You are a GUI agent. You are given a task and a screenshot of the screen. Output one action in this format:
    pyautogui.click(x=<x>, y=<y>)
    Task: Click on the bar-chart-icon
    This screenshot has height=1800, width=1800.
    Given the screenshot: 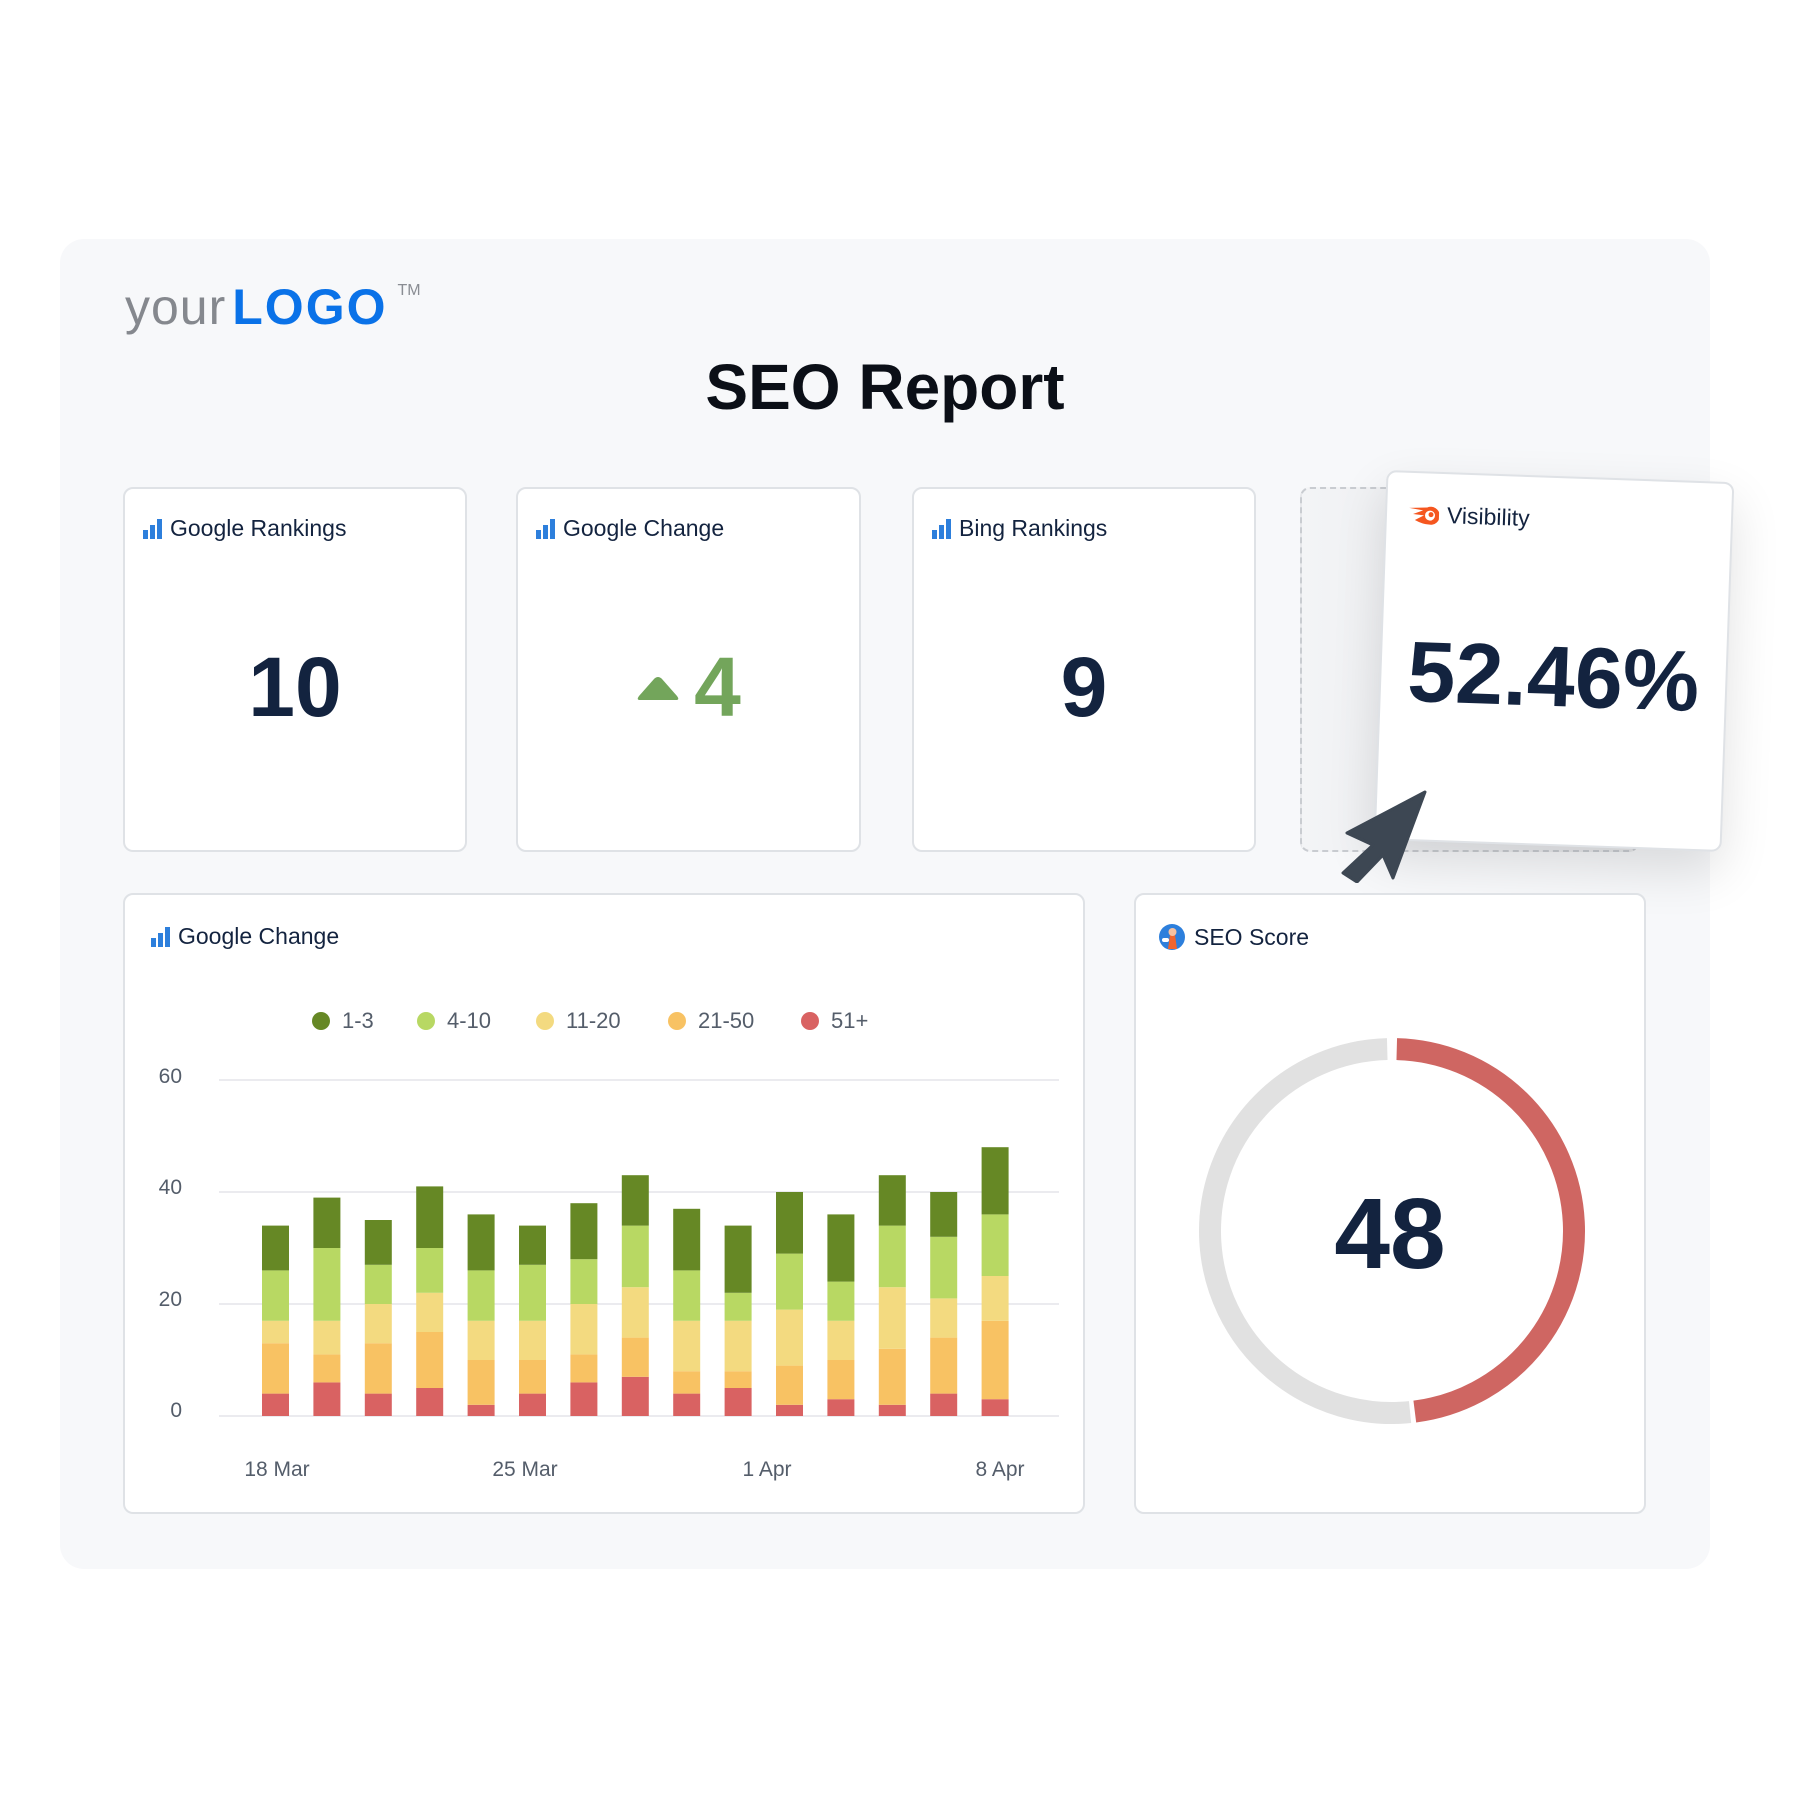 What is the action you would take?
    pyautogui.click(x=160, y=936)
    